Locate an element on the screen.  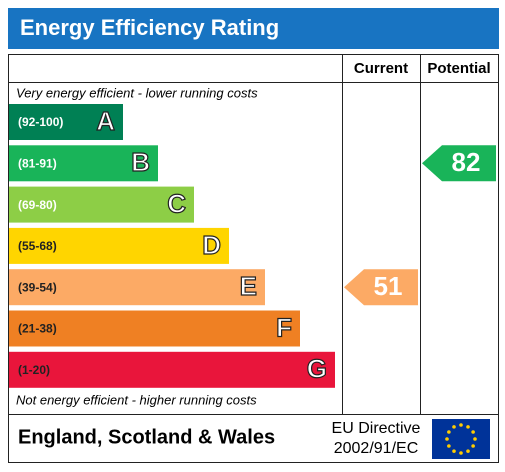
band-letter: C is located at coordinates (176, 203).